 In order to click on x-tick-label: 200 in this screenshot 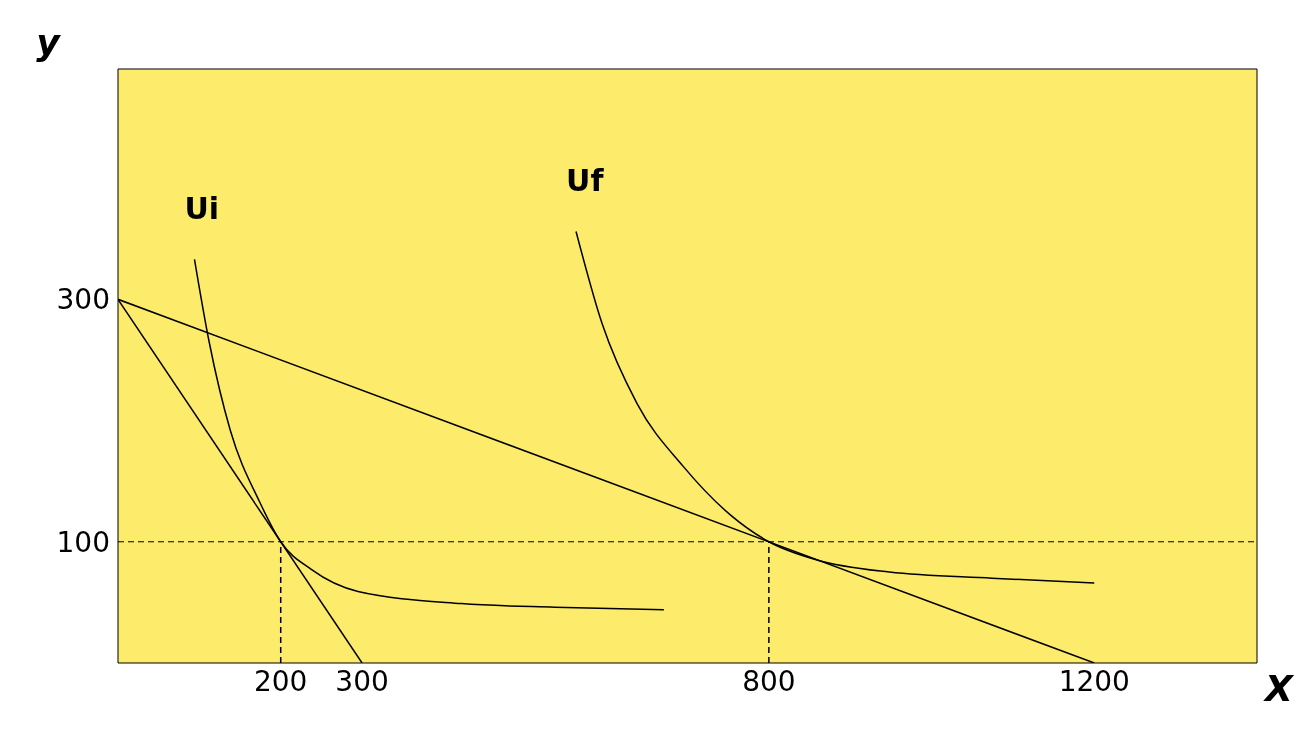, I will do `click(280, 681)`.